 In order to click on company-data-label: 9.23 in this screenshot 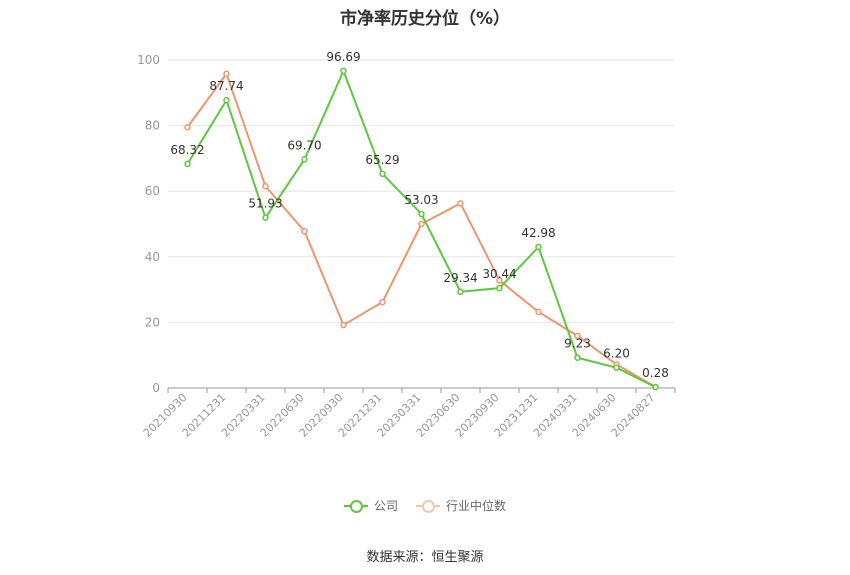, I will do `click(577, 344)`.